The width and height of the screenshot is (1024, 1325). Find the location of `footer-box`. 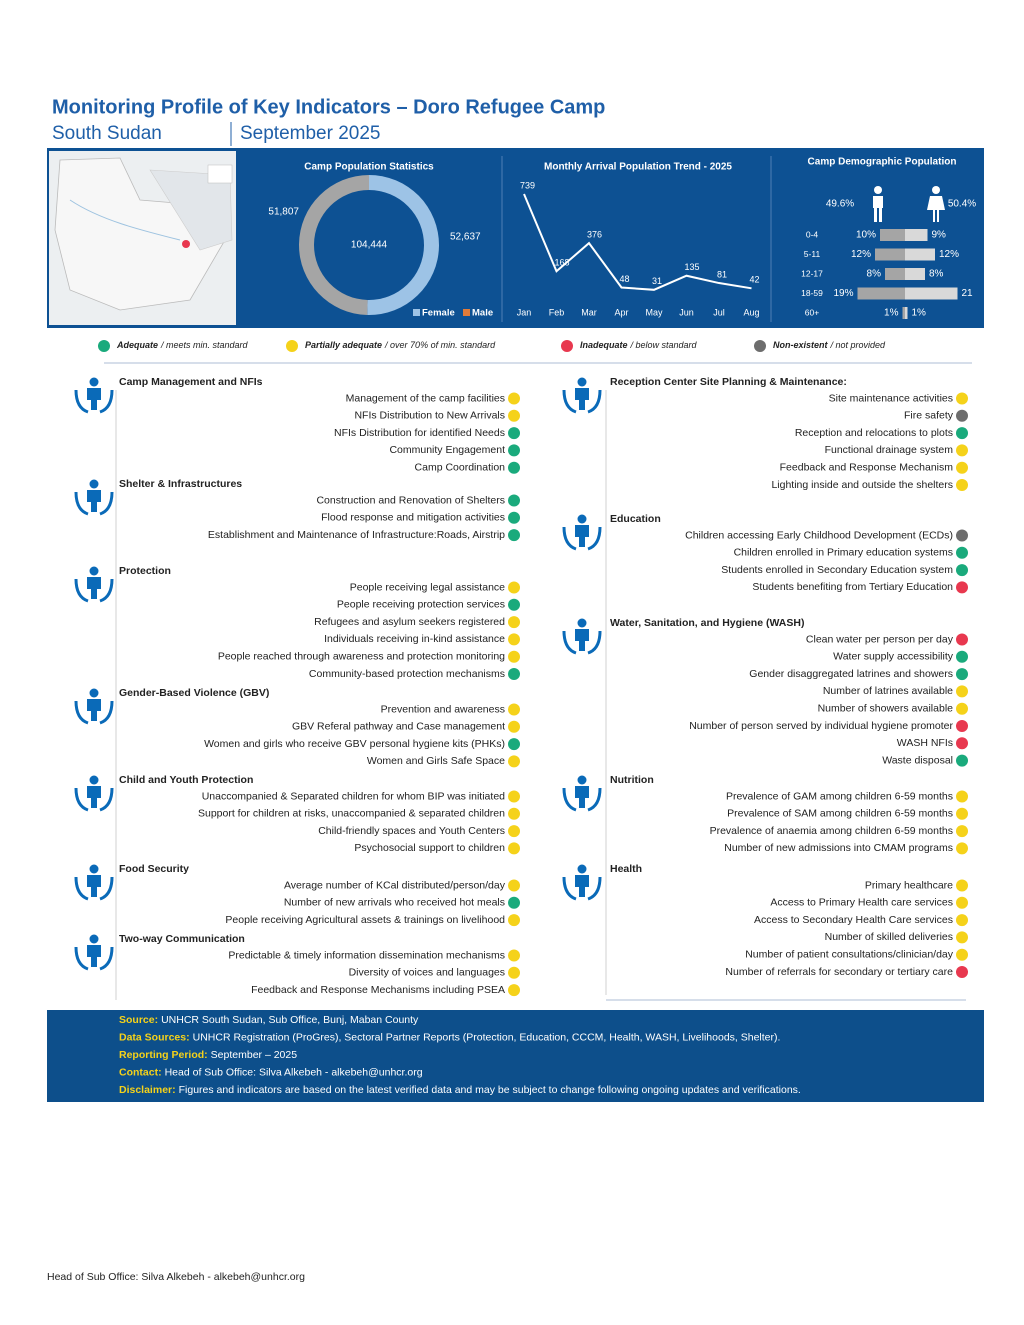

footer-box is located at coordinates (515, 1056).